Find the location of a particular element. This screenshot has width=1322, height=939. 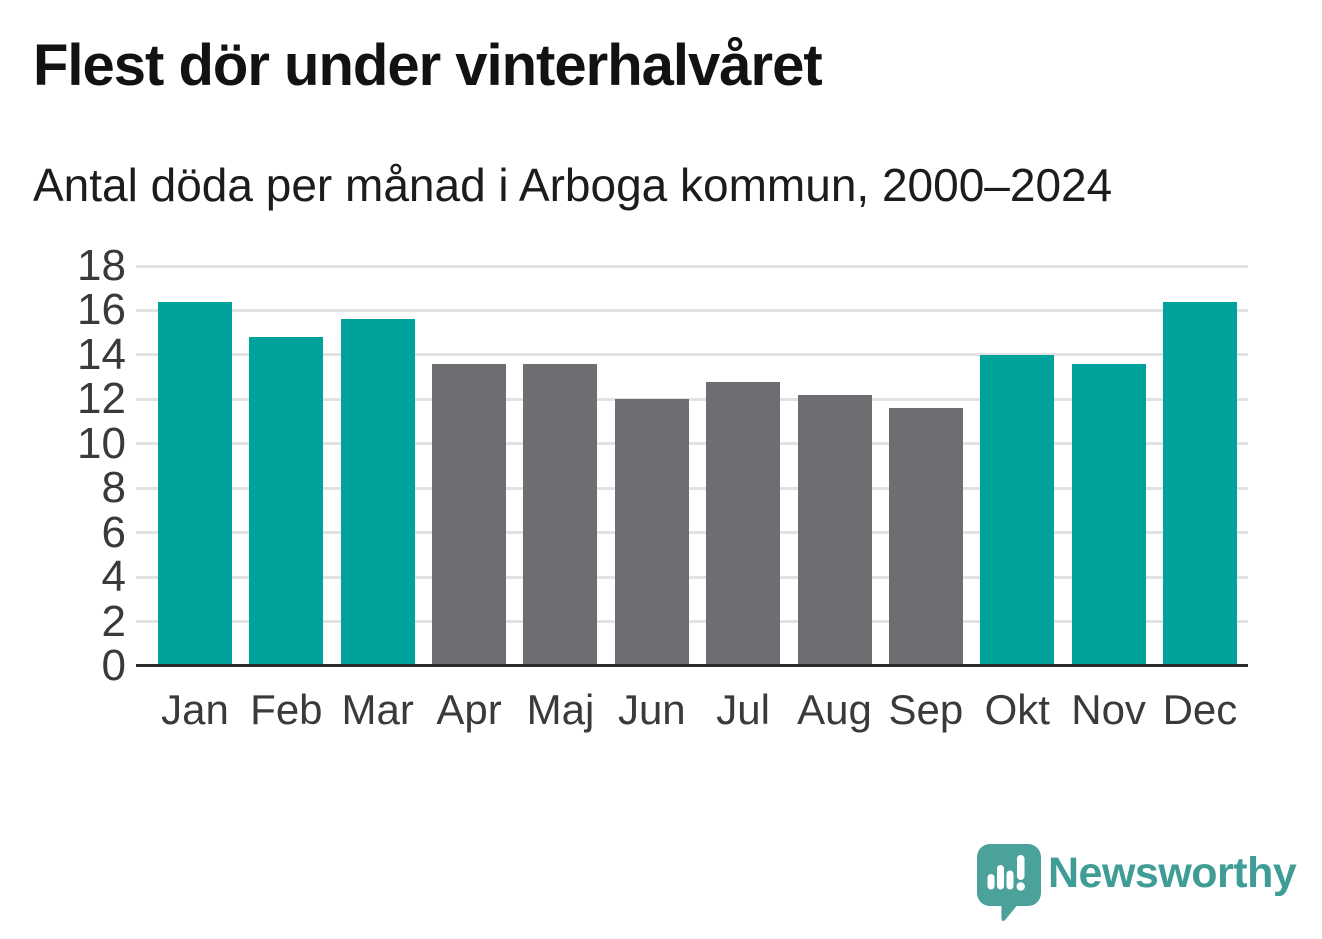

newsworthy-wordmark: Newsworthy is located at coordinates (1172, 873).